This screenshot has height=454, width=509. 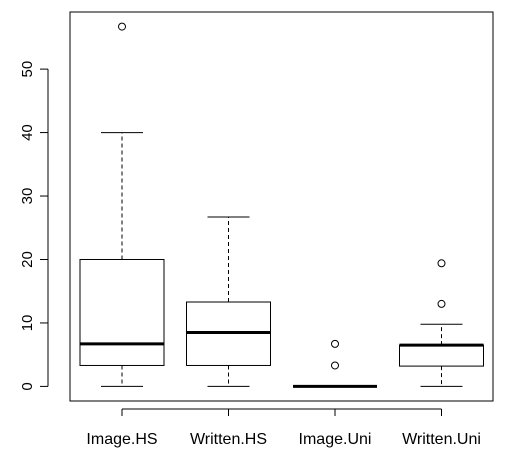 I want to click on y-tick-label: 10, so click(x=27, y=323).